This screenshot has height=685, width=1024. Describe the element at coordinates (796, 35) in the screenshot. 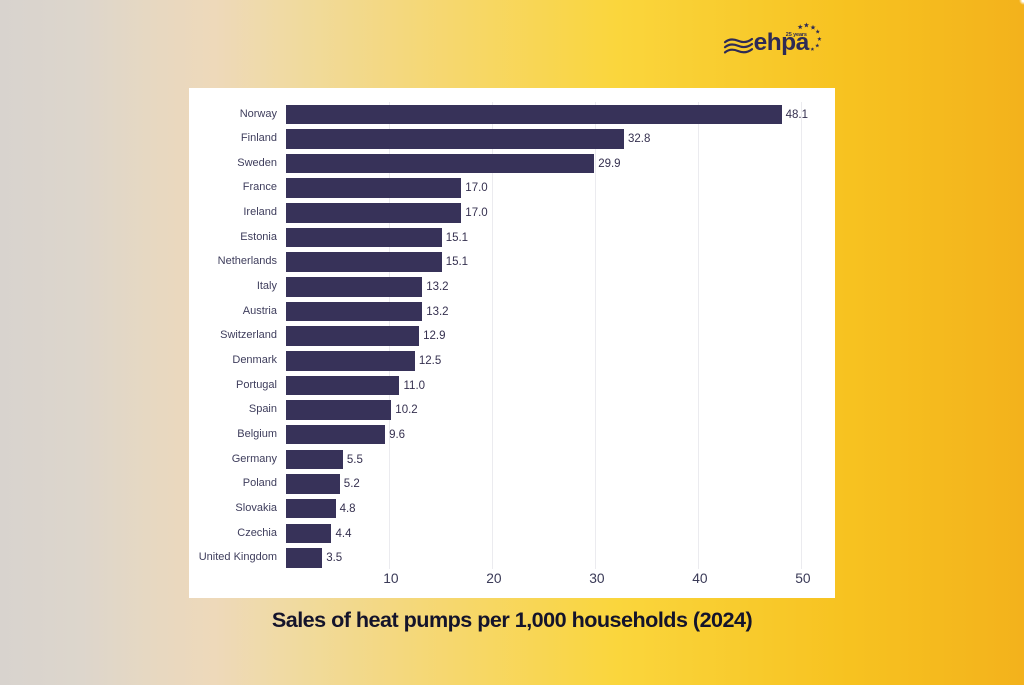

I see `svg-text: 25 years` at that location.